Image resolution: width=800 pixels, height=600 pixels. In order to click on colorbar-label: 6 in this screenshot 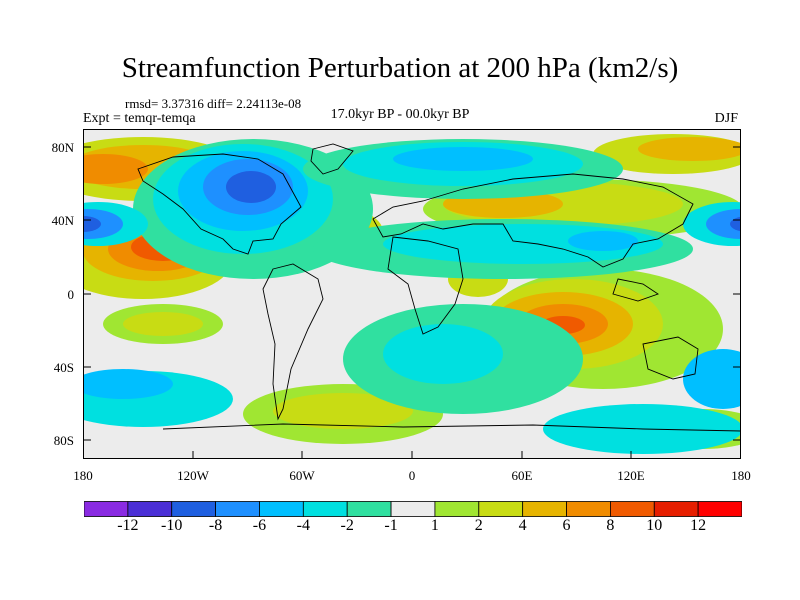, I will do `click(566, 525)`.